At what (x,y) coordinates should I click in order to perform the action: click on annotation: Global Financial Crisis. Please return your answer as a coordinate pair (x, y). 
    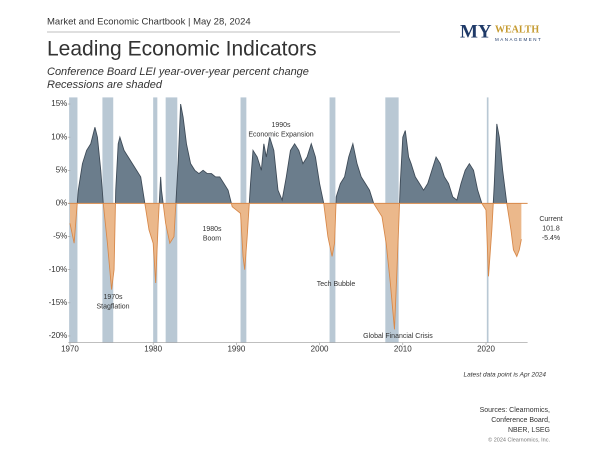
    Looking at the image, I should click on (398, 336).